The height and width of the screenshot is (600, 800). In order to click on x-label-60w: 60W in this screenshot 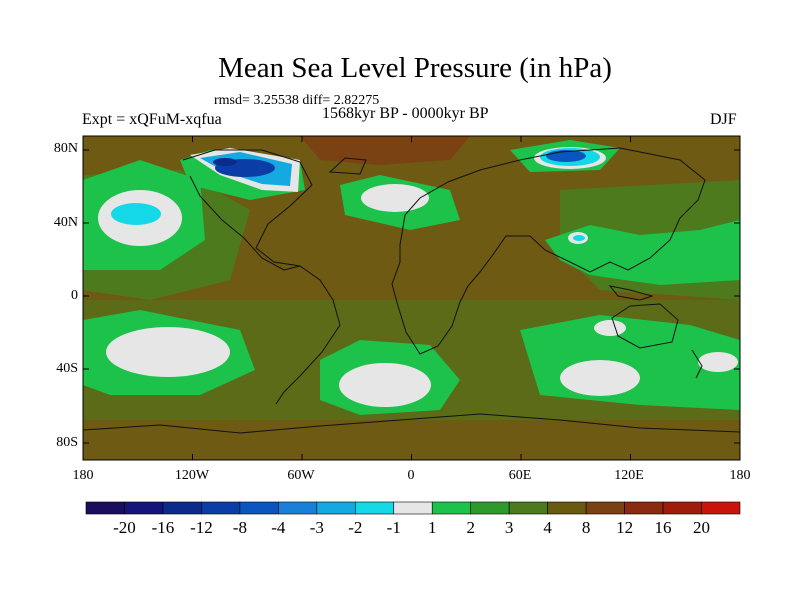, I will do `click(301, 475)`.